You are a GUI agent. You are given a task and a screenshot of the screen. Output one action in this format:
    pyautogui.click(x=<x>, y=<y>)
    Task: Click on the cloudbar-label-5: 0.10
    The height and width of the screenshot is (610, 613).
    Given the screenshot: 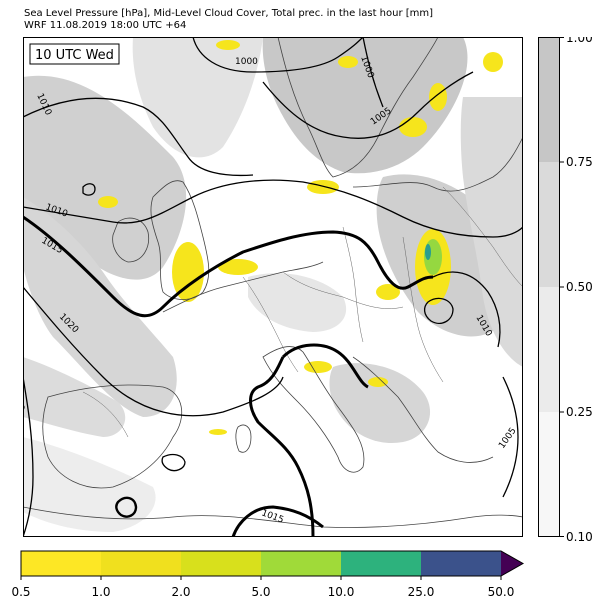 What is the action you would take?
    pyautogui.click(x=579, y=537)
    